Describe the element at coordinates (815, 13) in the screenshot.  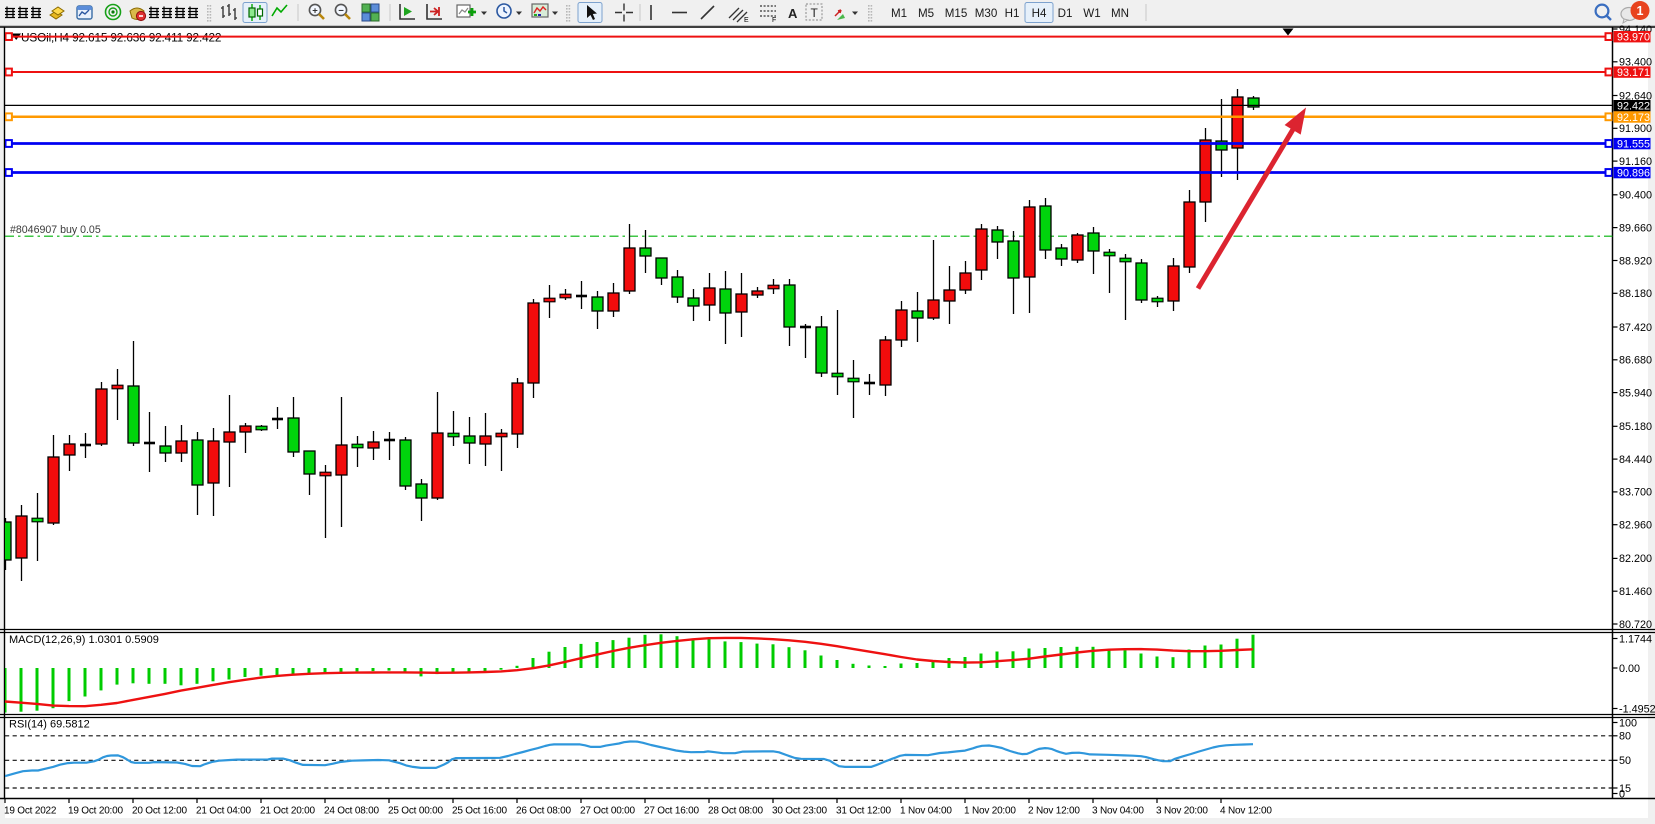
I see `svg-text: T` at that location.